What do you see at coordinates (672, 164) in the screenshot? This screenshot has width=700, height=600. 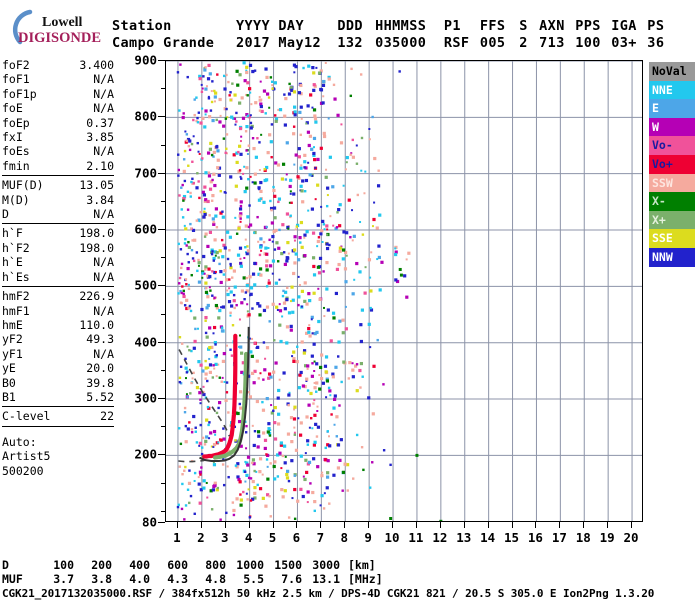 I see `legend-item-vo: Vo+` at bounding box center [672, 164].